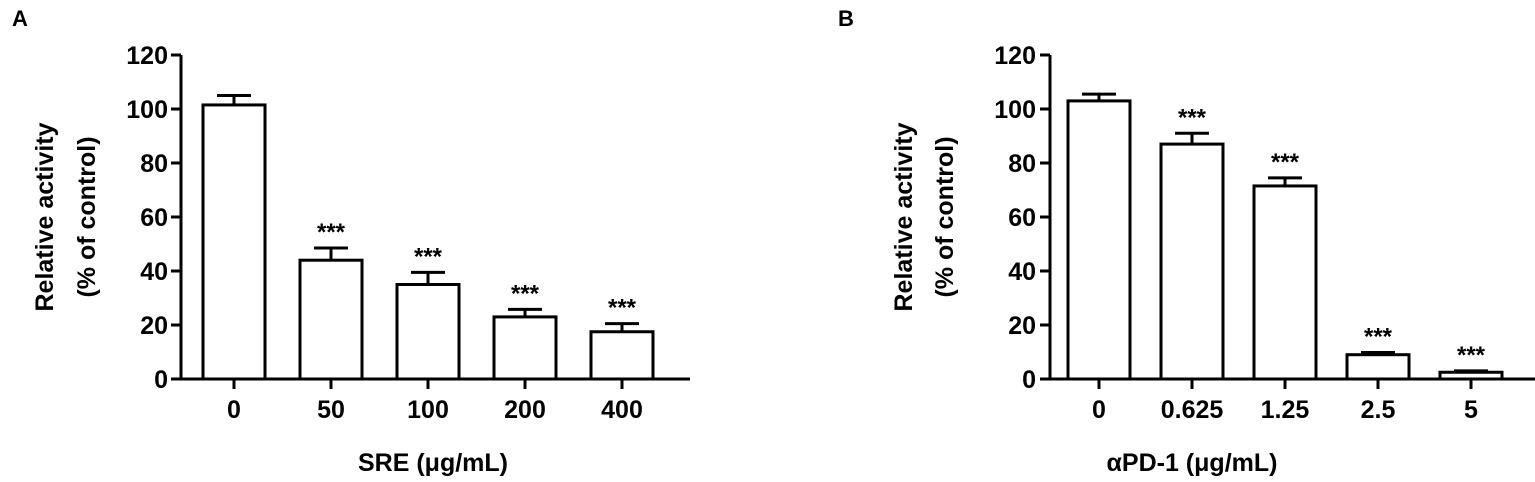  I want to click on x-tick-label: 1.25, so click(1285, 410).